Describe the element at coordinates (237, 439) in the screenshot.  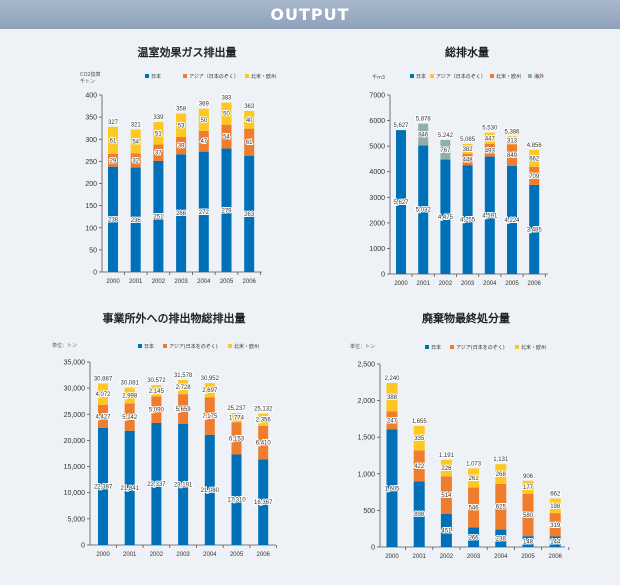
I see `data-label: 6,153` at that location.